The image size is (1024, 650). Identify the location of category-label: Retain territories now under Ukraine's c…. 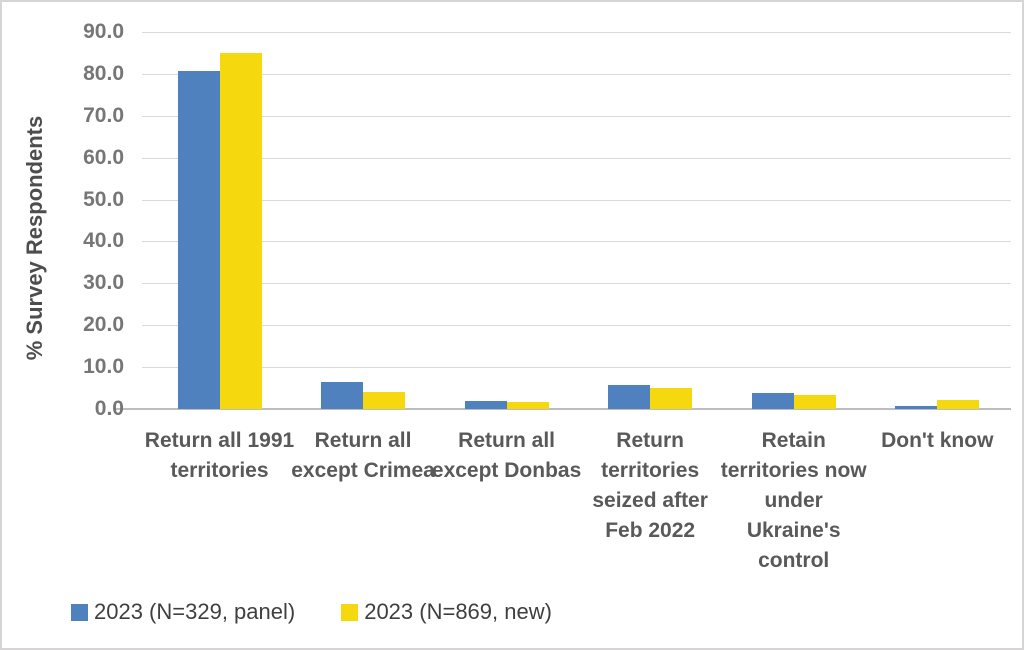
(793, 500).